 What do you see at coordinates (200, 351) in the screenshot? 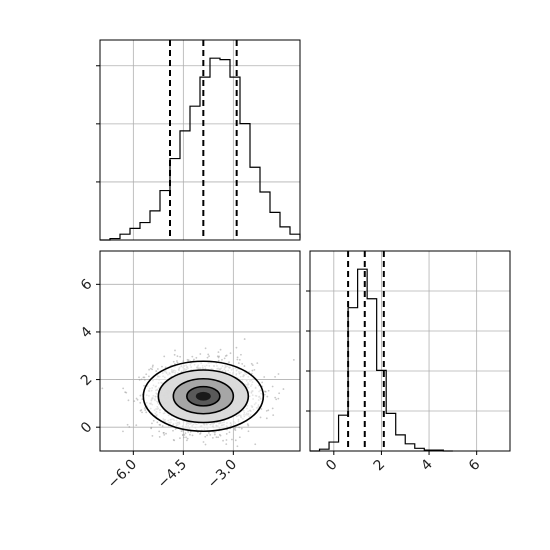
I see `scatter-inner` at bounding box center [200, 351].